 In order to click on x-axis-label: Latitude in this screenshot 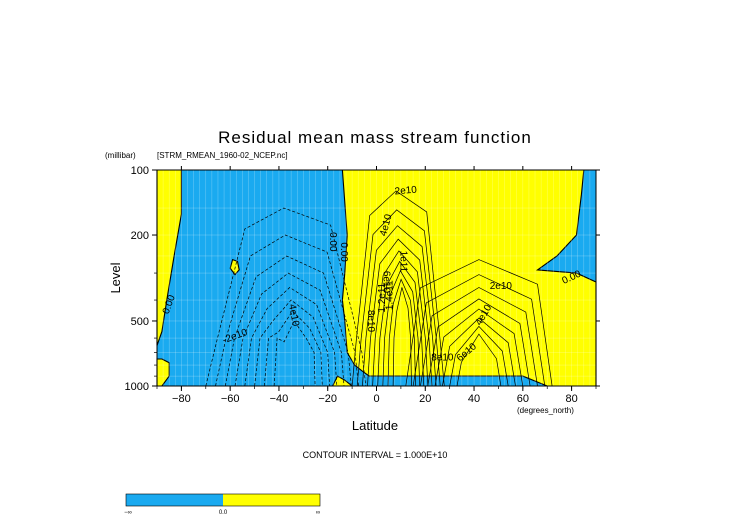, I will do `click(375, 425)`.